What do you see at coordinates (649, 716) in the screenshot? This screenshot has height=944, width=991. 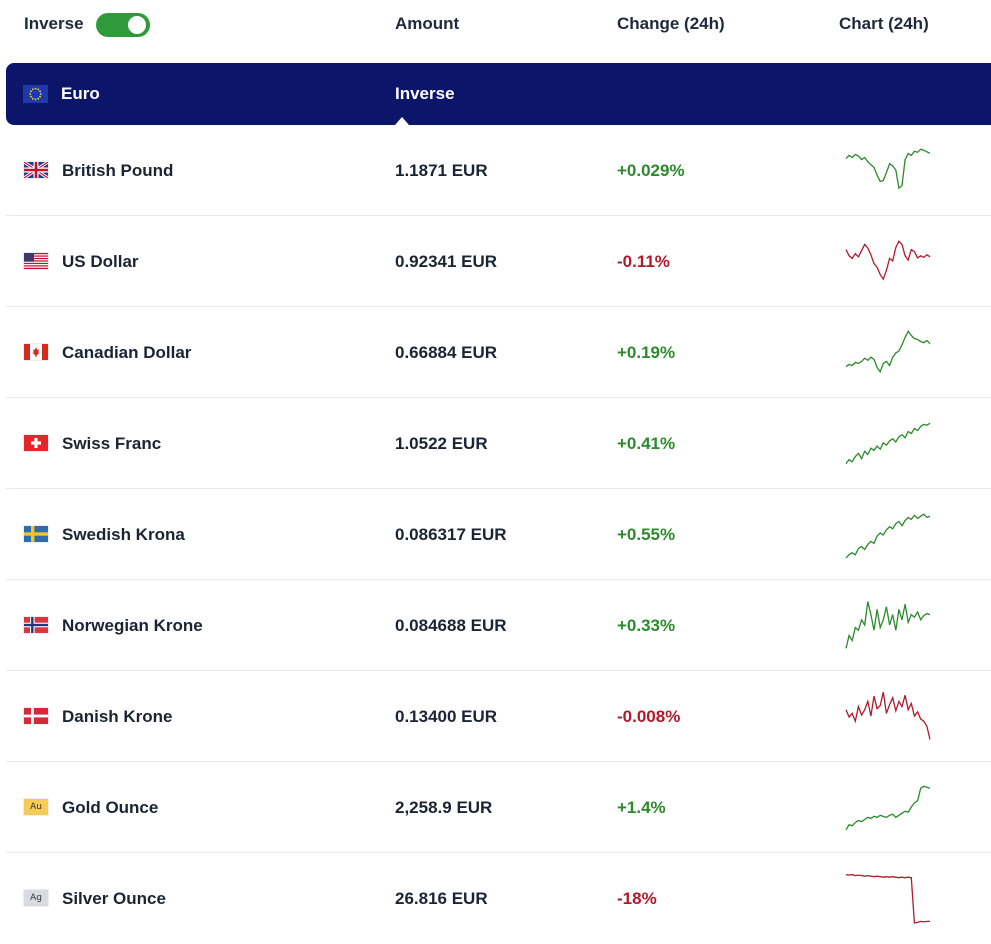 I see `currency-change: -0.008%` at bounding box center [649, 716].